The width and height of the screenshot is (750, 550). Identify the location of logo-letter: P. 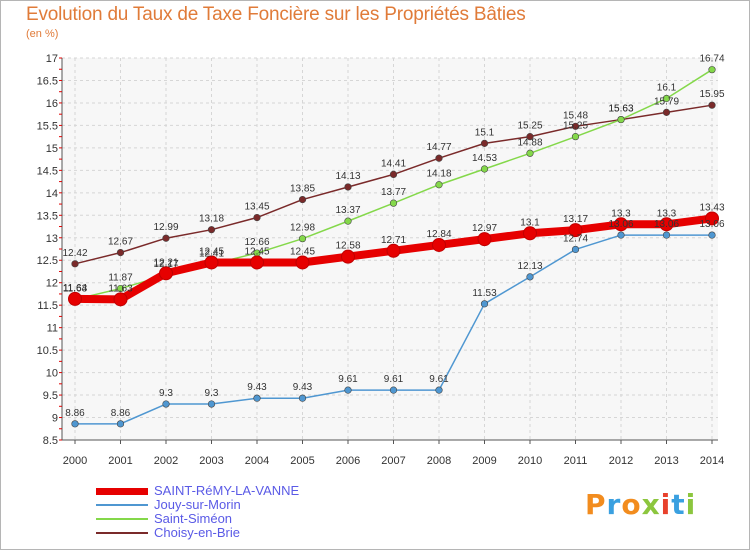
(596, 504).